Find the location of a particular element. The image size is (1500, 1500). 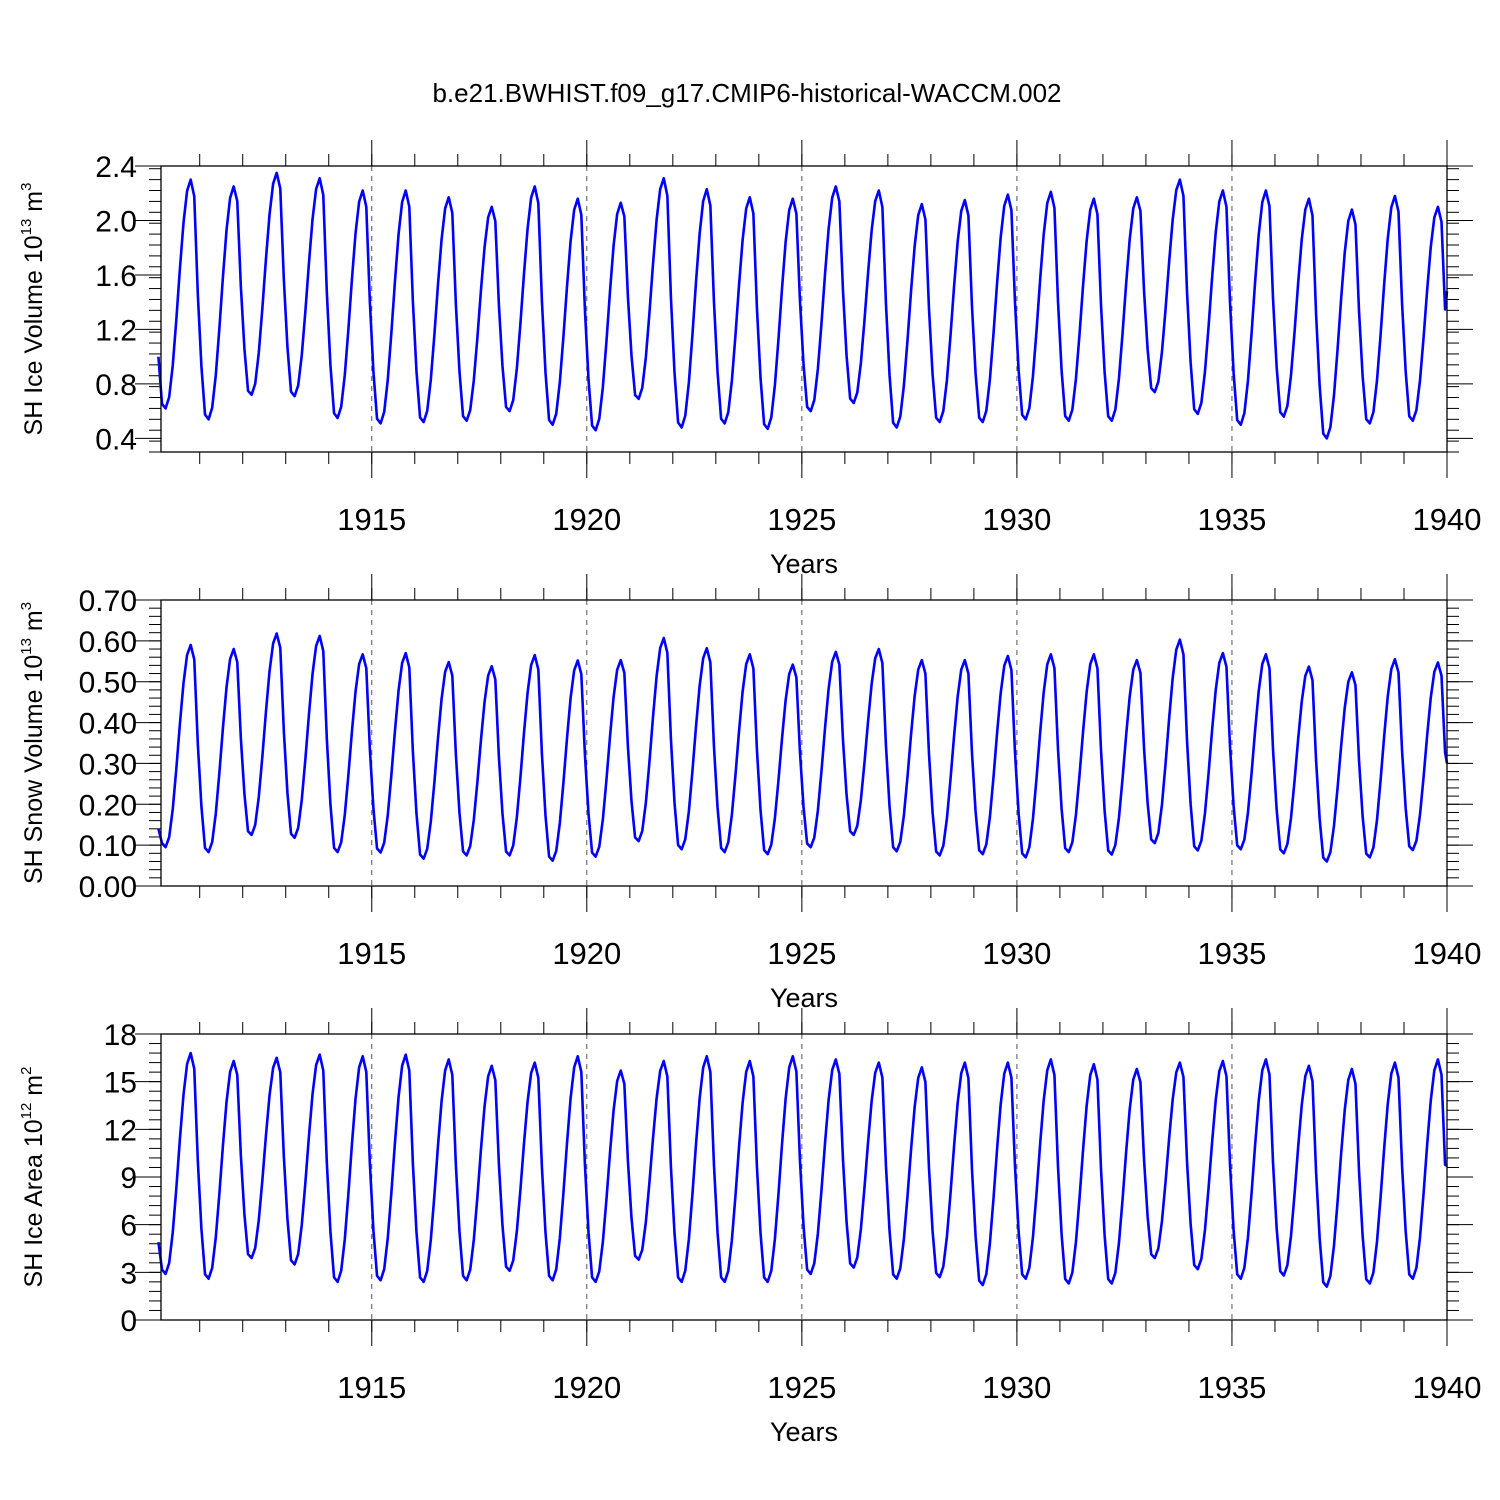

y-tick-label: 12 is located at coordinates (120, 1130).